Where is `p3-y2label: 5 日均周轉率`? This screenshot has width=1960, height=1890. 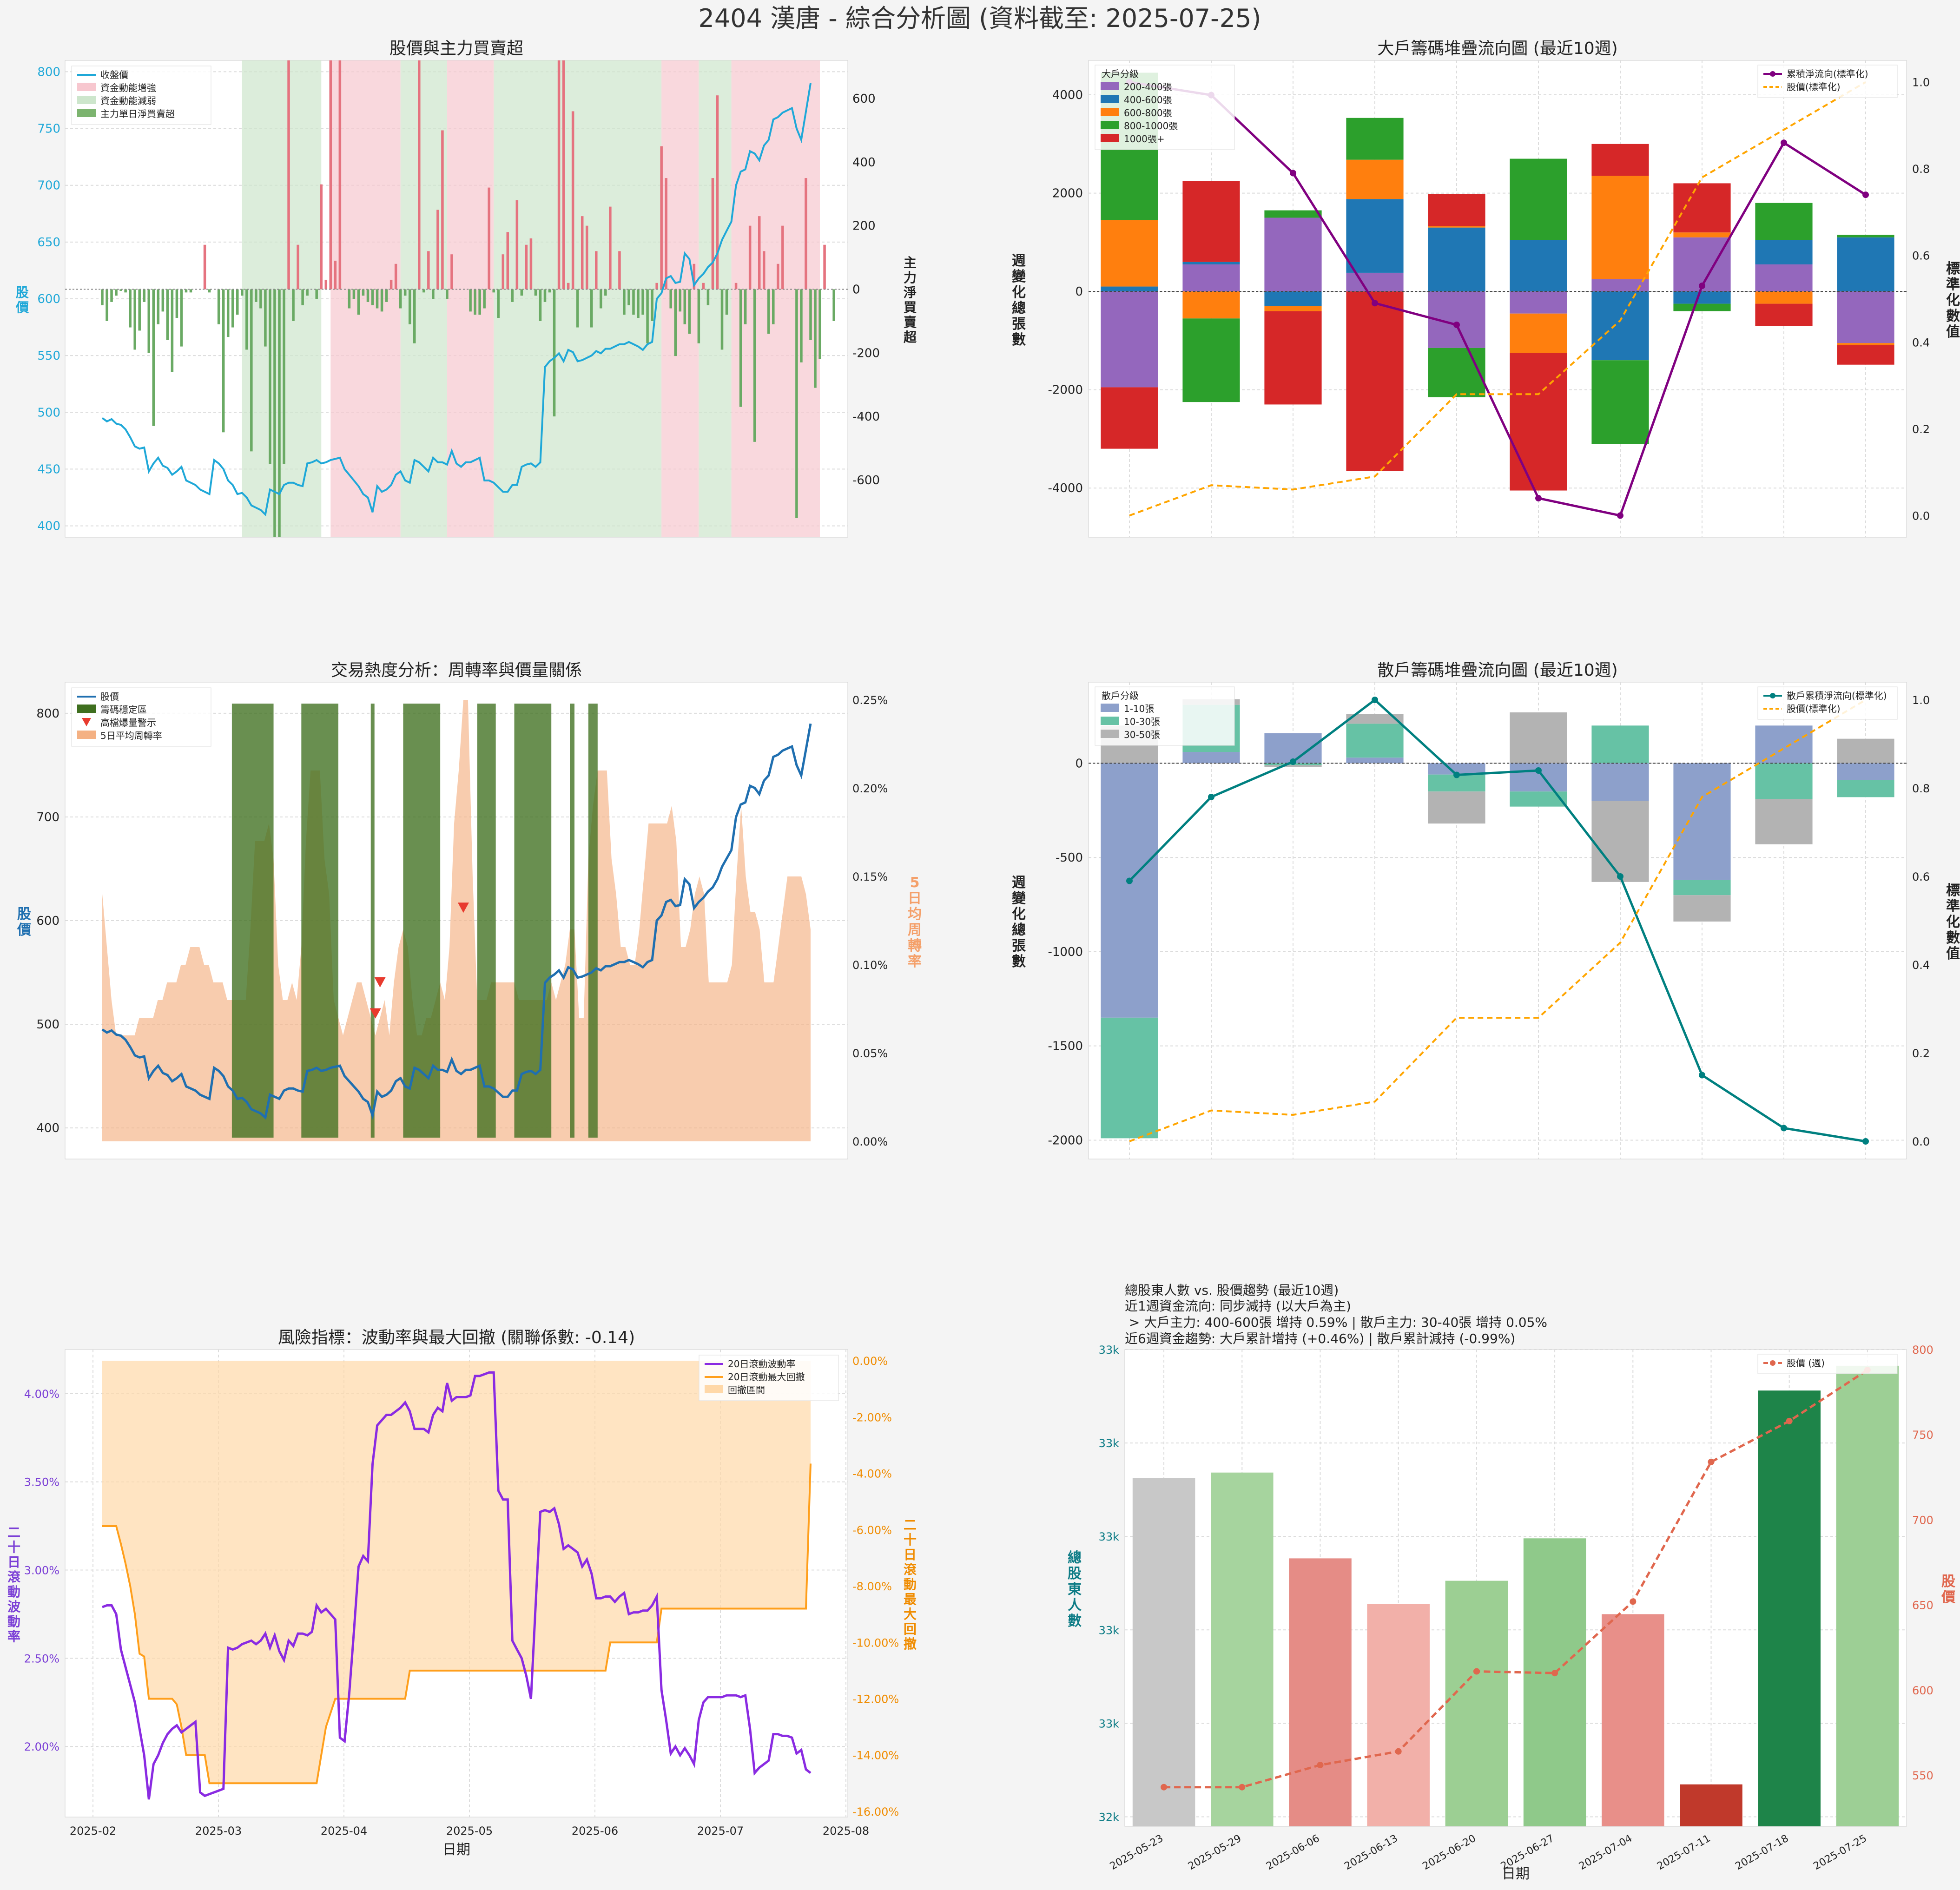 p3-y2label: 5 日均周轉率 is located at coordinates (915, 922).